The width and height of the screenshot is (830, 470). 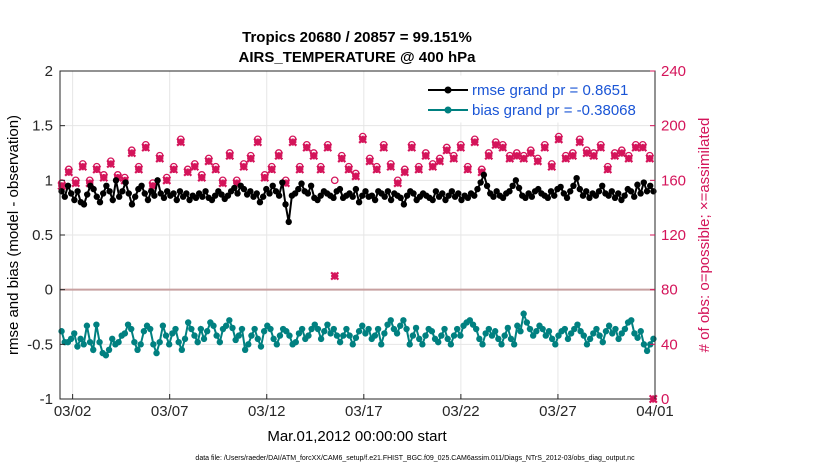 I want to click on right-tick-label: 160, so click(x=673, y=180).